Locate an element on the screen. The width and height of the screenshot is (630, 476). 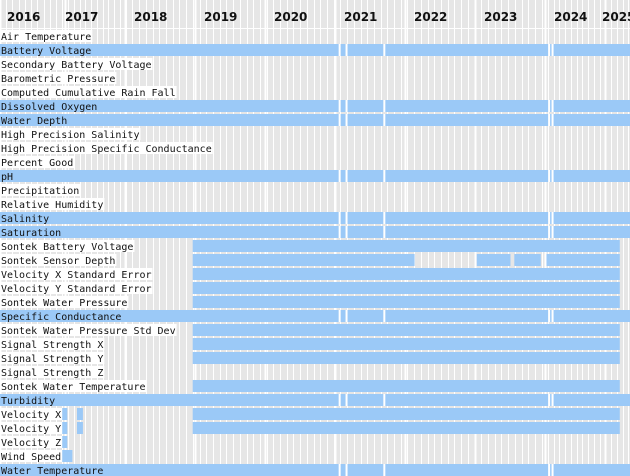
series-row: Computed Cumulative Rain Fall is located at coordinates (88, 92).